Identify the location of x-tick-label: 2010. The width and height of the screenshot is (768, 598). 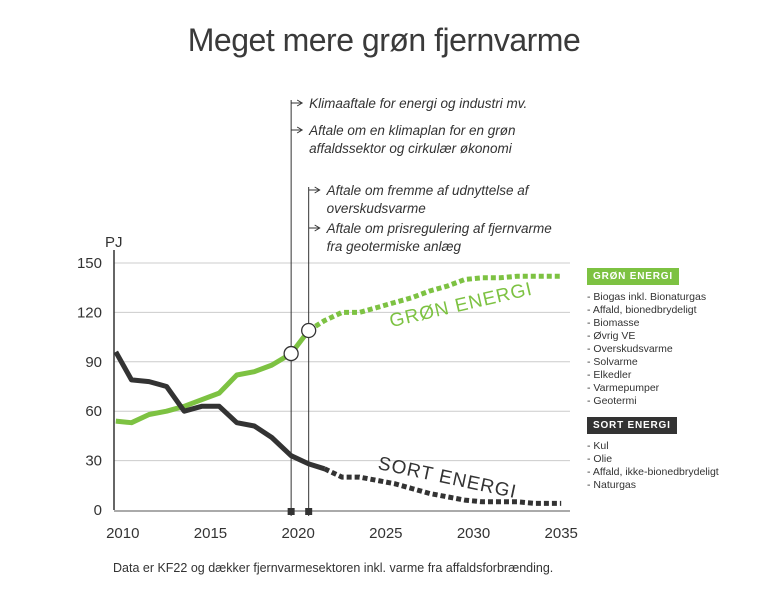
(122, 533).